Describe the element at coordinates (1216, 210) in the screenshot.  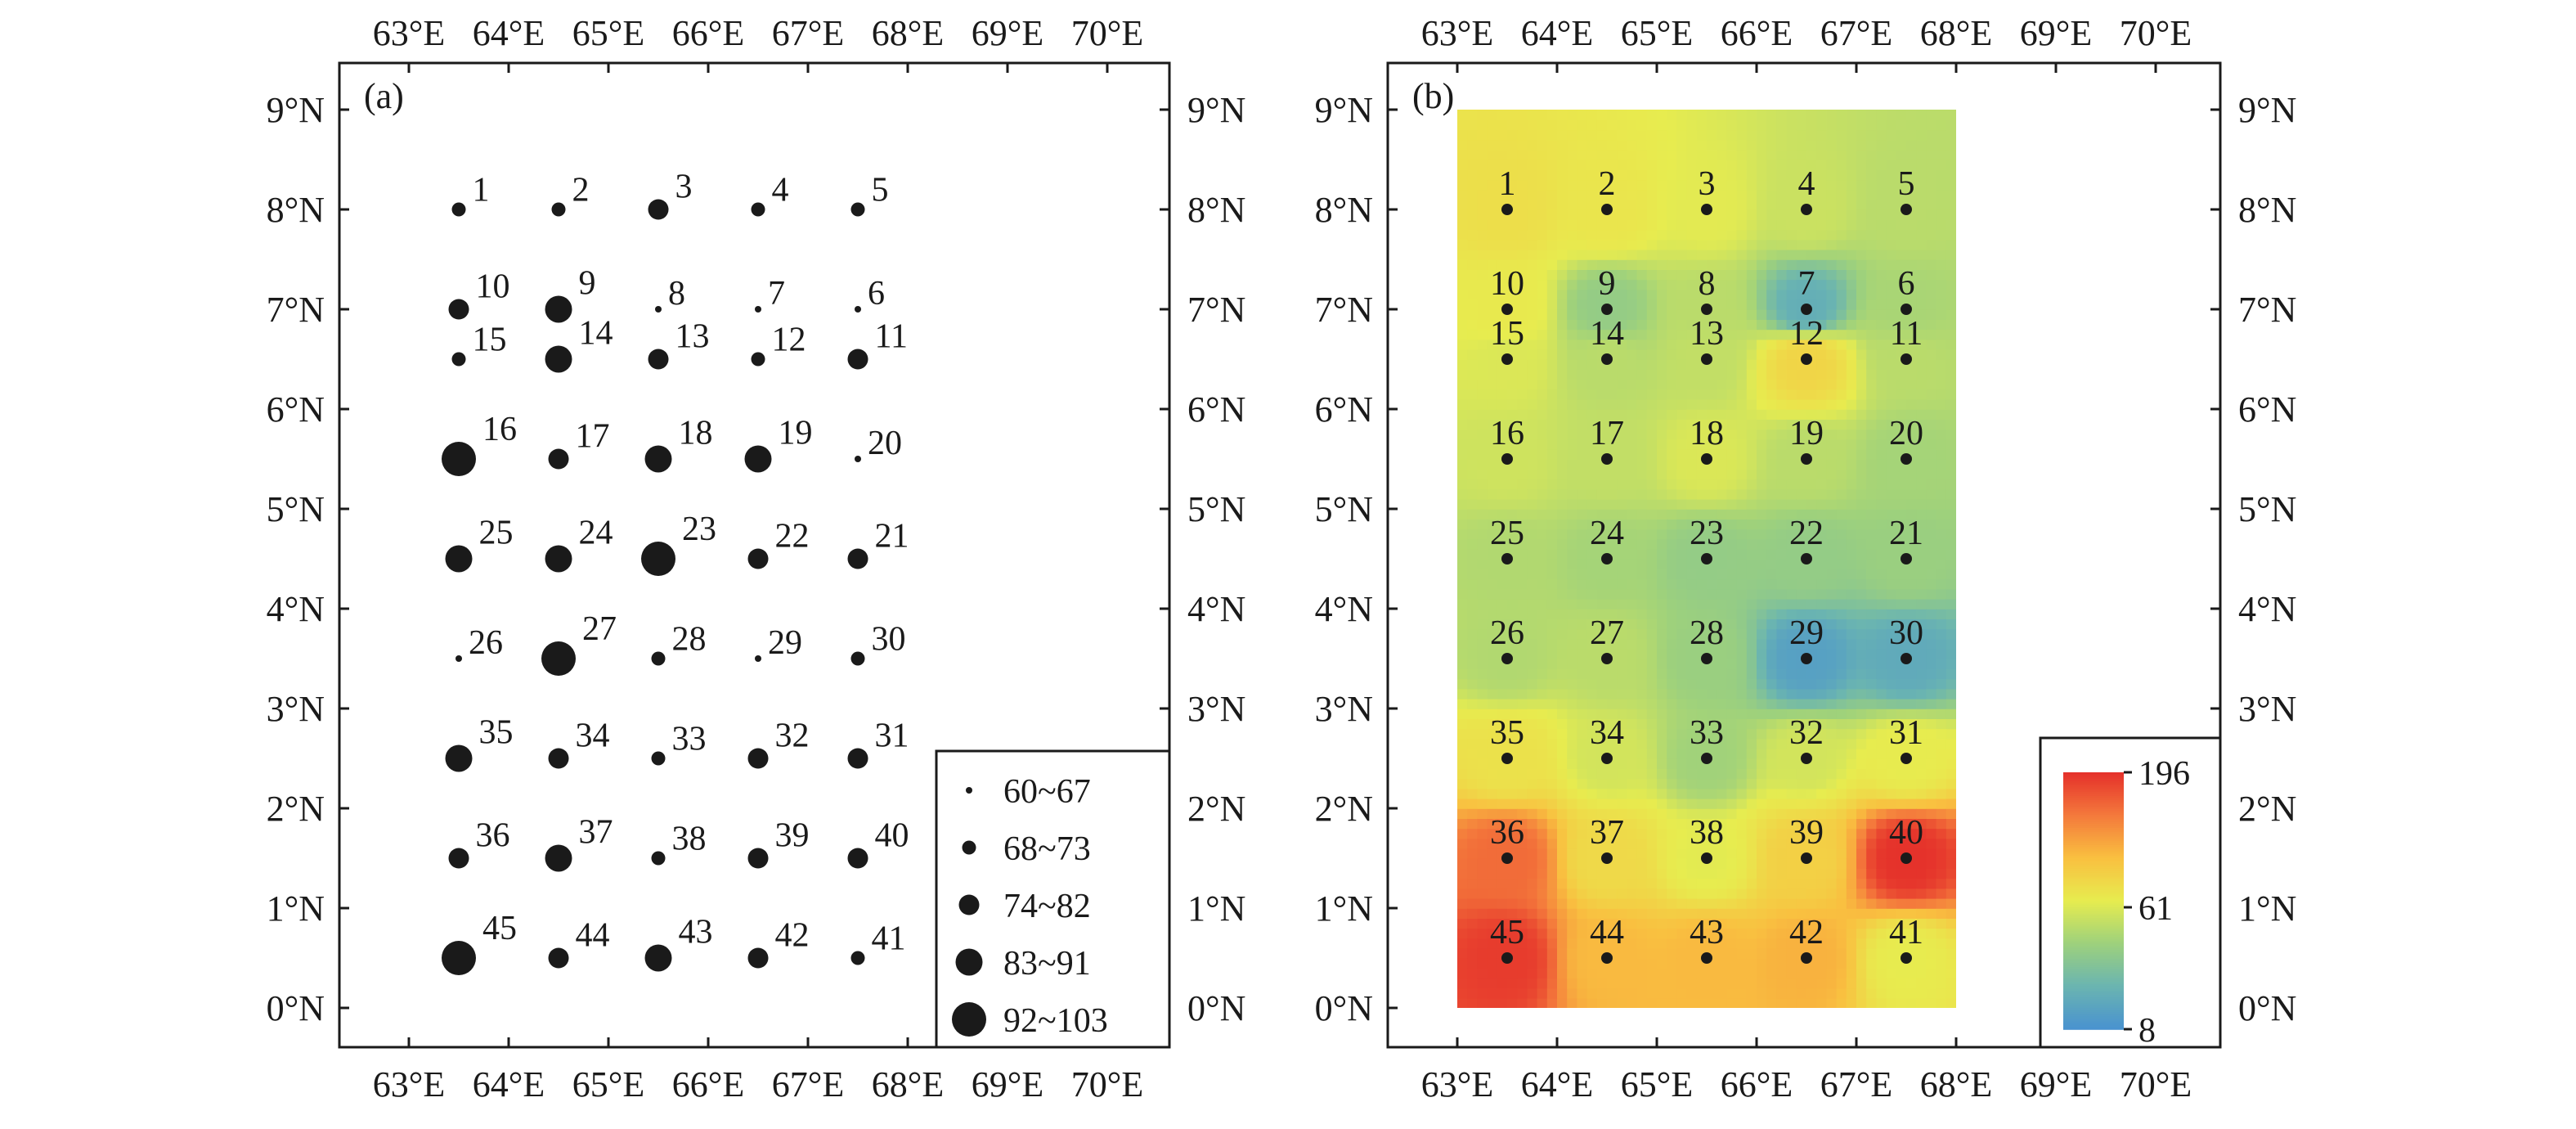
I see `panel-a-right-tick-label: 8°N` at that location.